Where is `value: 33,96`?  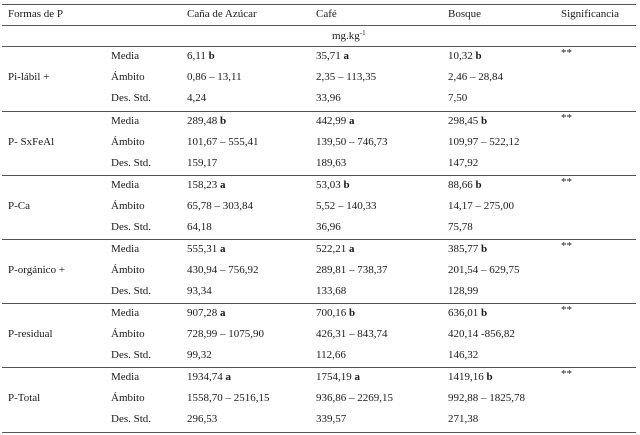
value: 33,96 is located at coordinates (328, 98).